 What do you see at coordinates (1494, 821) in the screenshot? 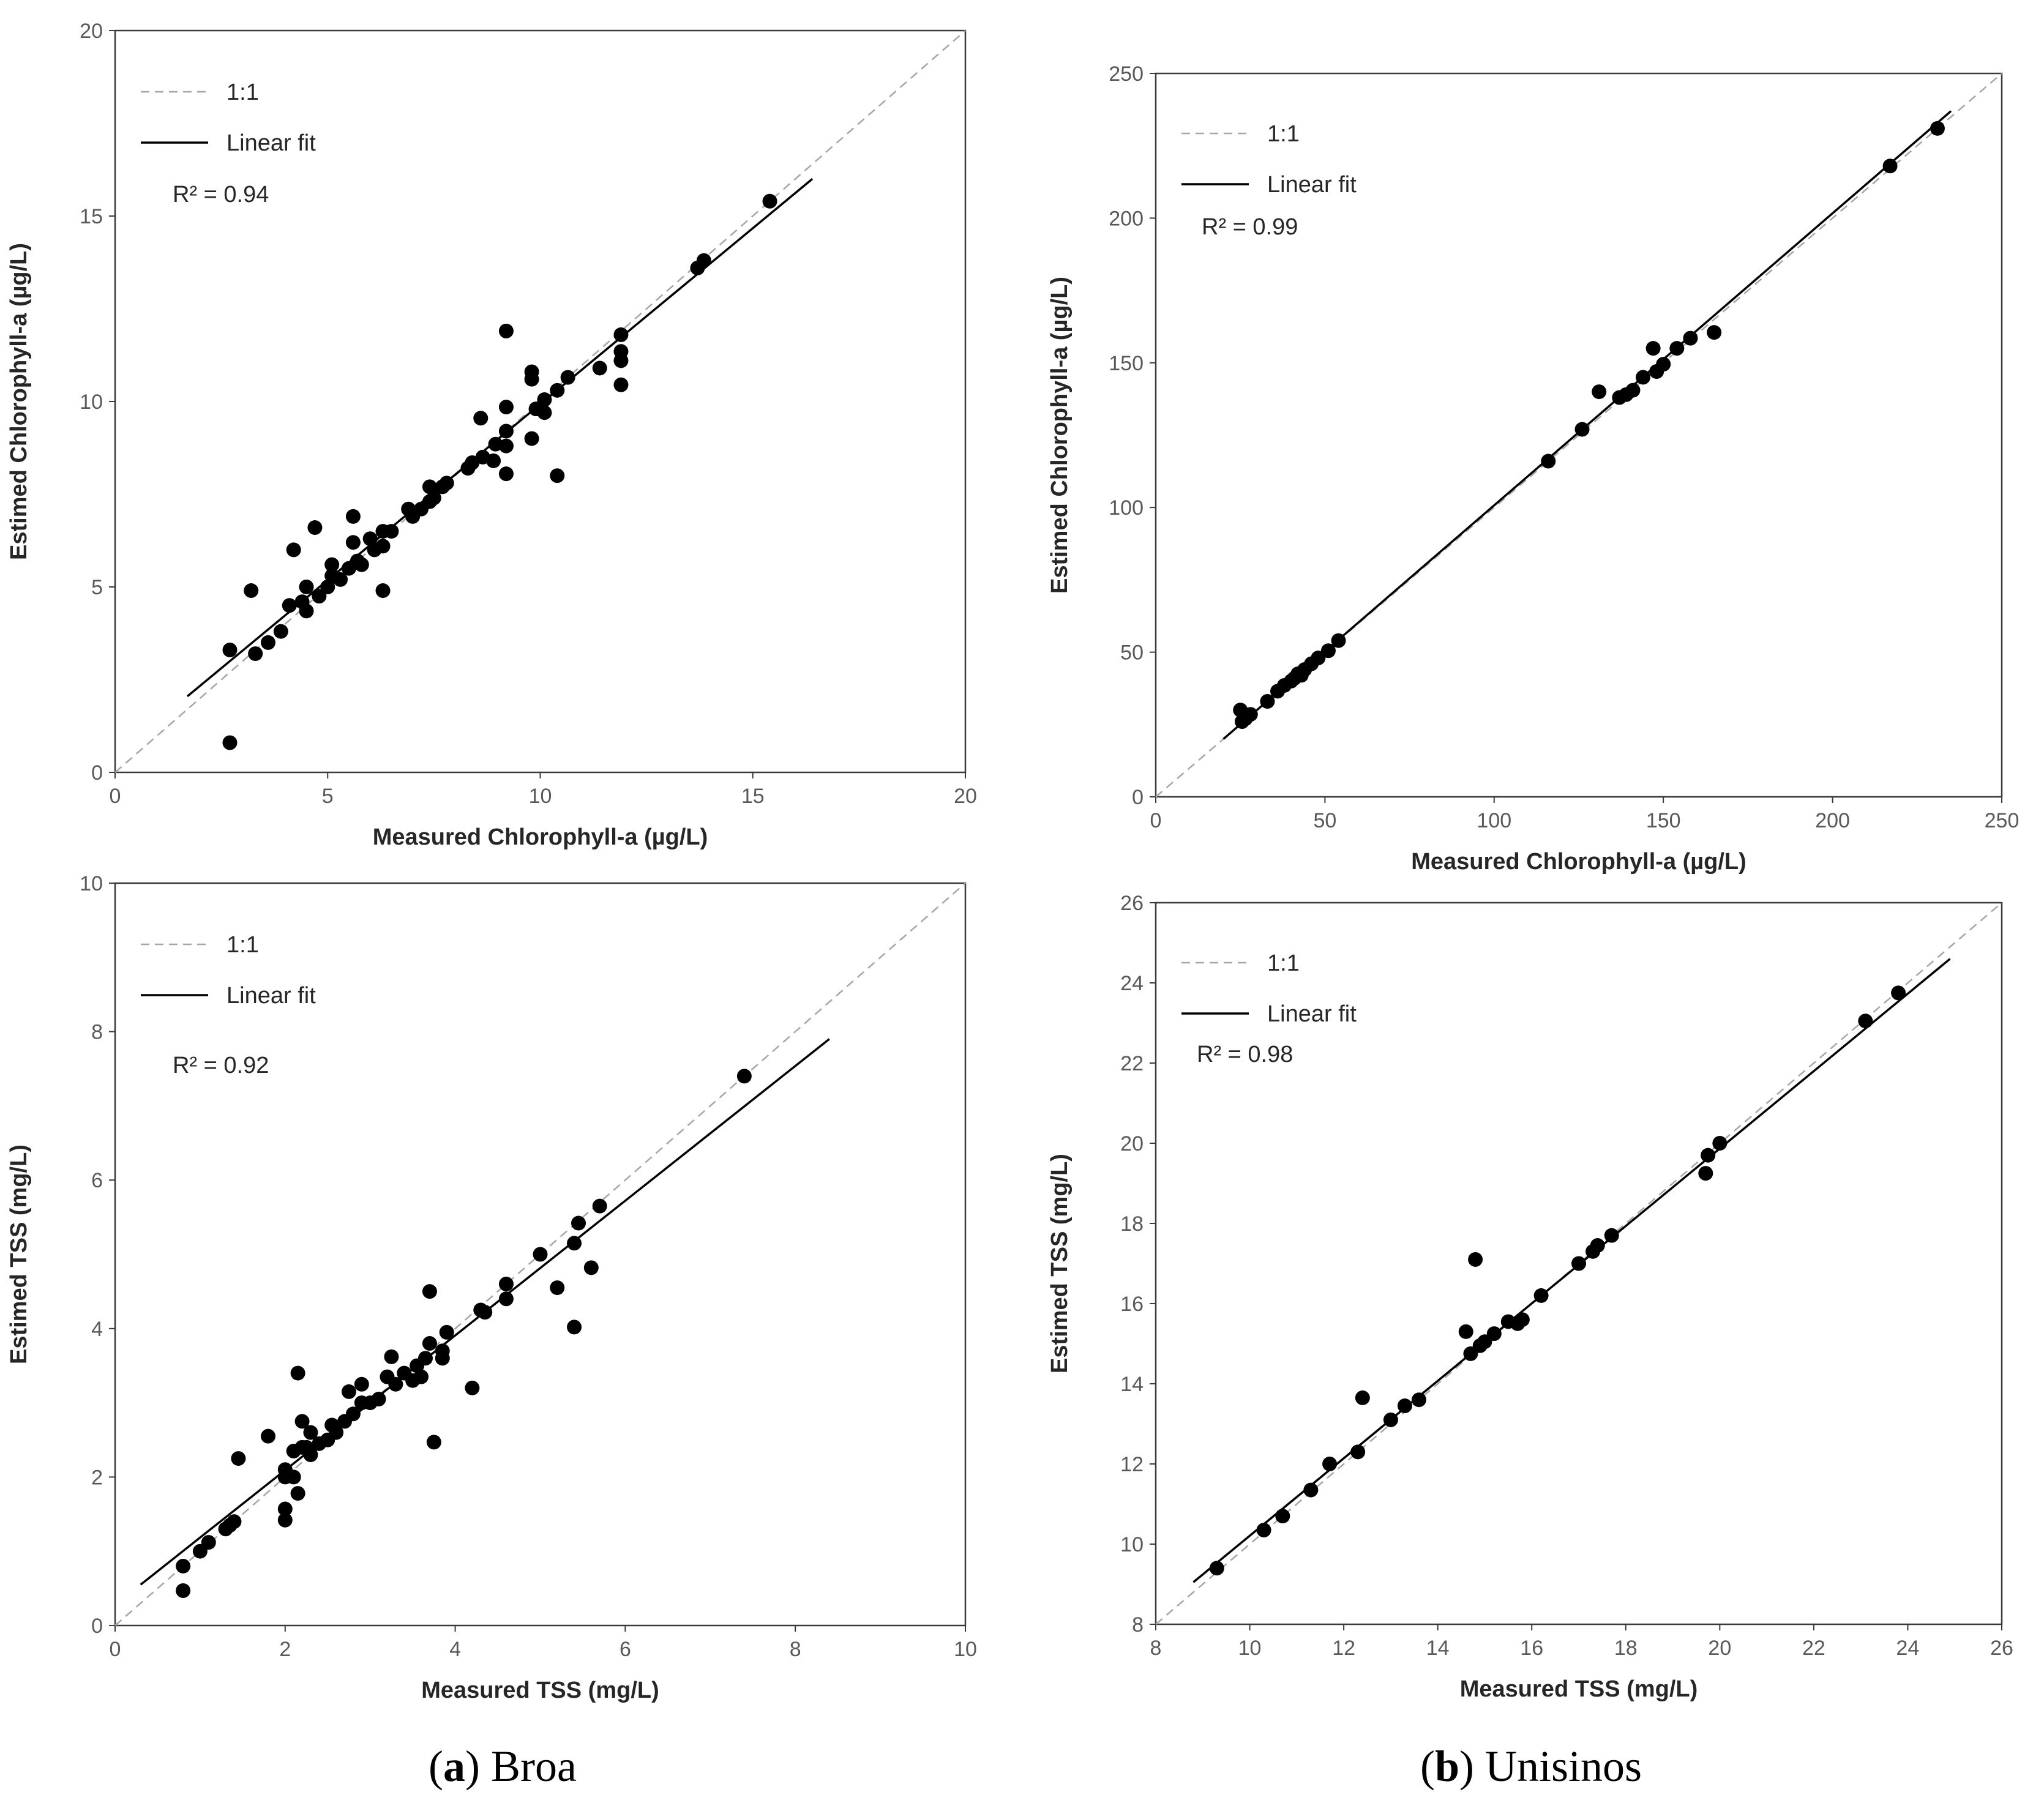
I see `x-tick-label: 100` at bounding box center [1494, 821].